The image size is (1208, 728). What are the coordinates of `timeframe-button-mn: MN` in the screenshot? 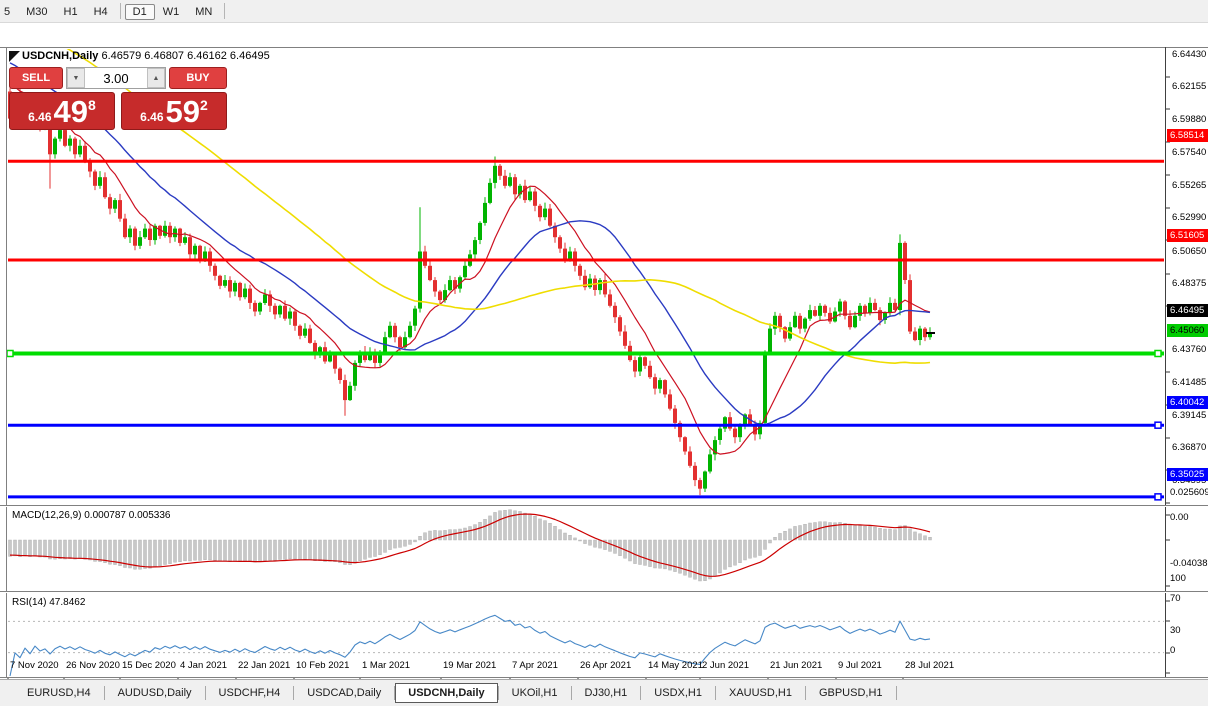 It's located at (204, 11).